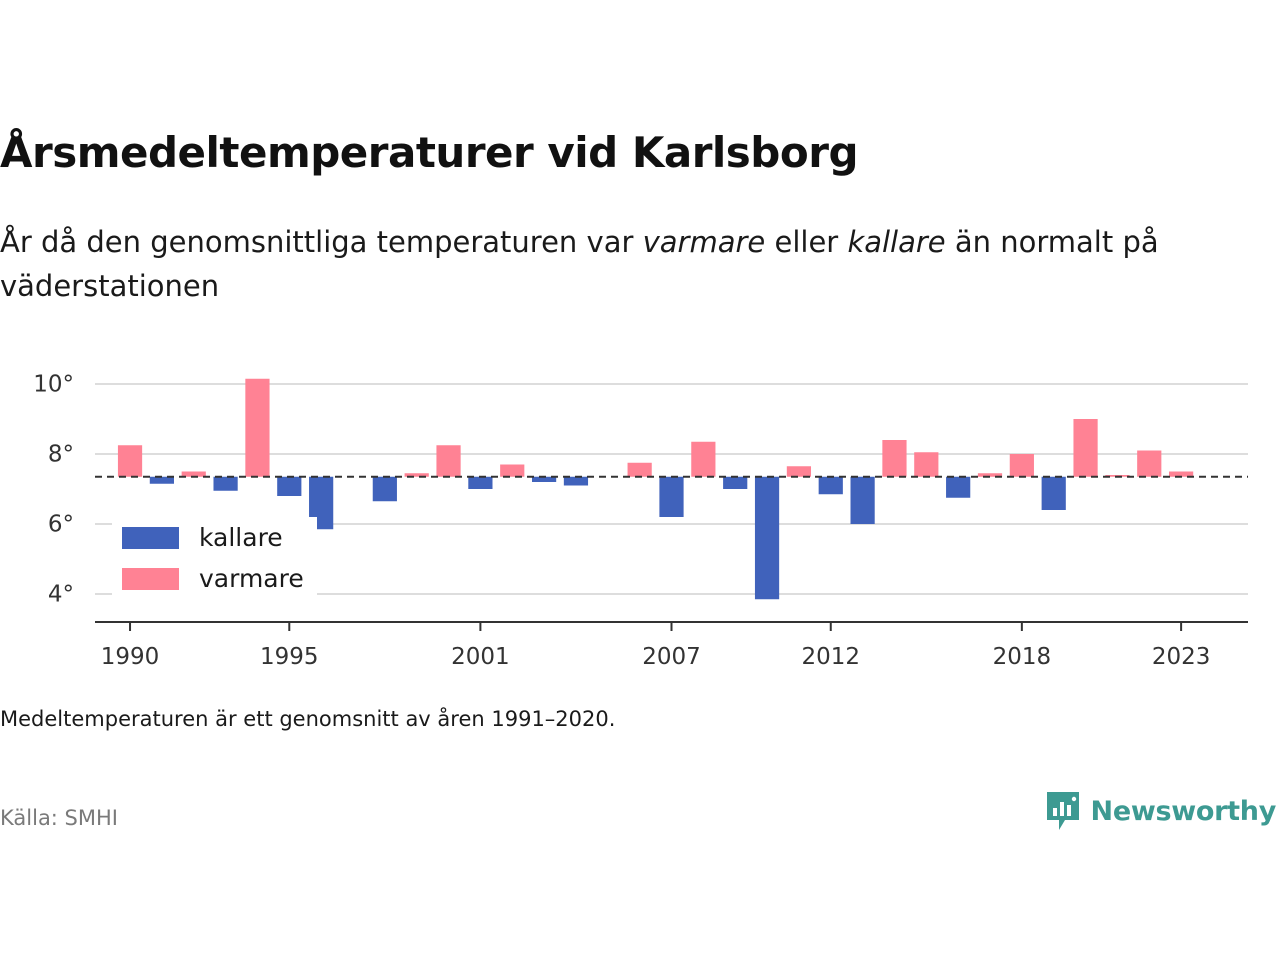 Image resolution: width=1280 pixels, height=960 pixels. Describe the element at coordinates (1021, 465) in the screenshot. I see `bar-2018` at that location.